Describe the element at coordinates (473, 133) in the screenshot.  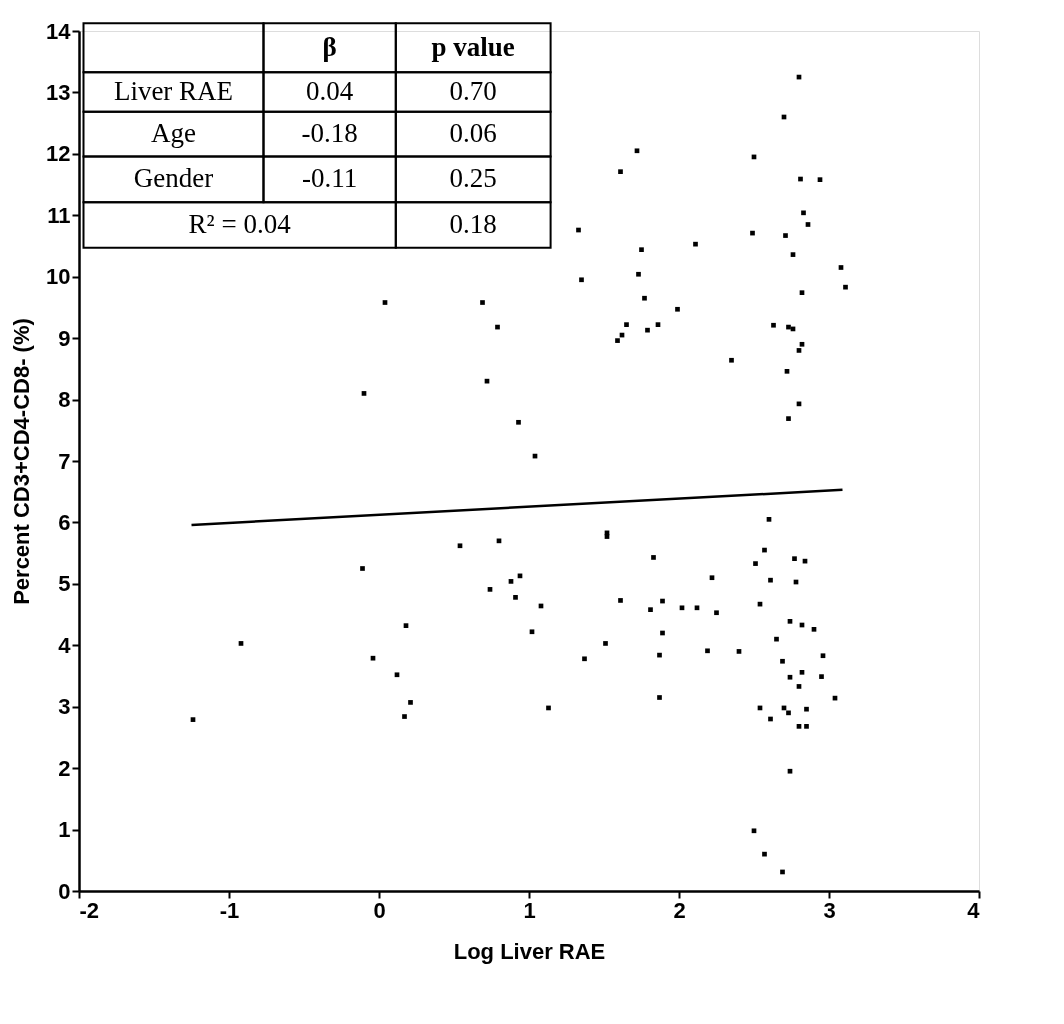
I see `annotation: 0.06` at that location.